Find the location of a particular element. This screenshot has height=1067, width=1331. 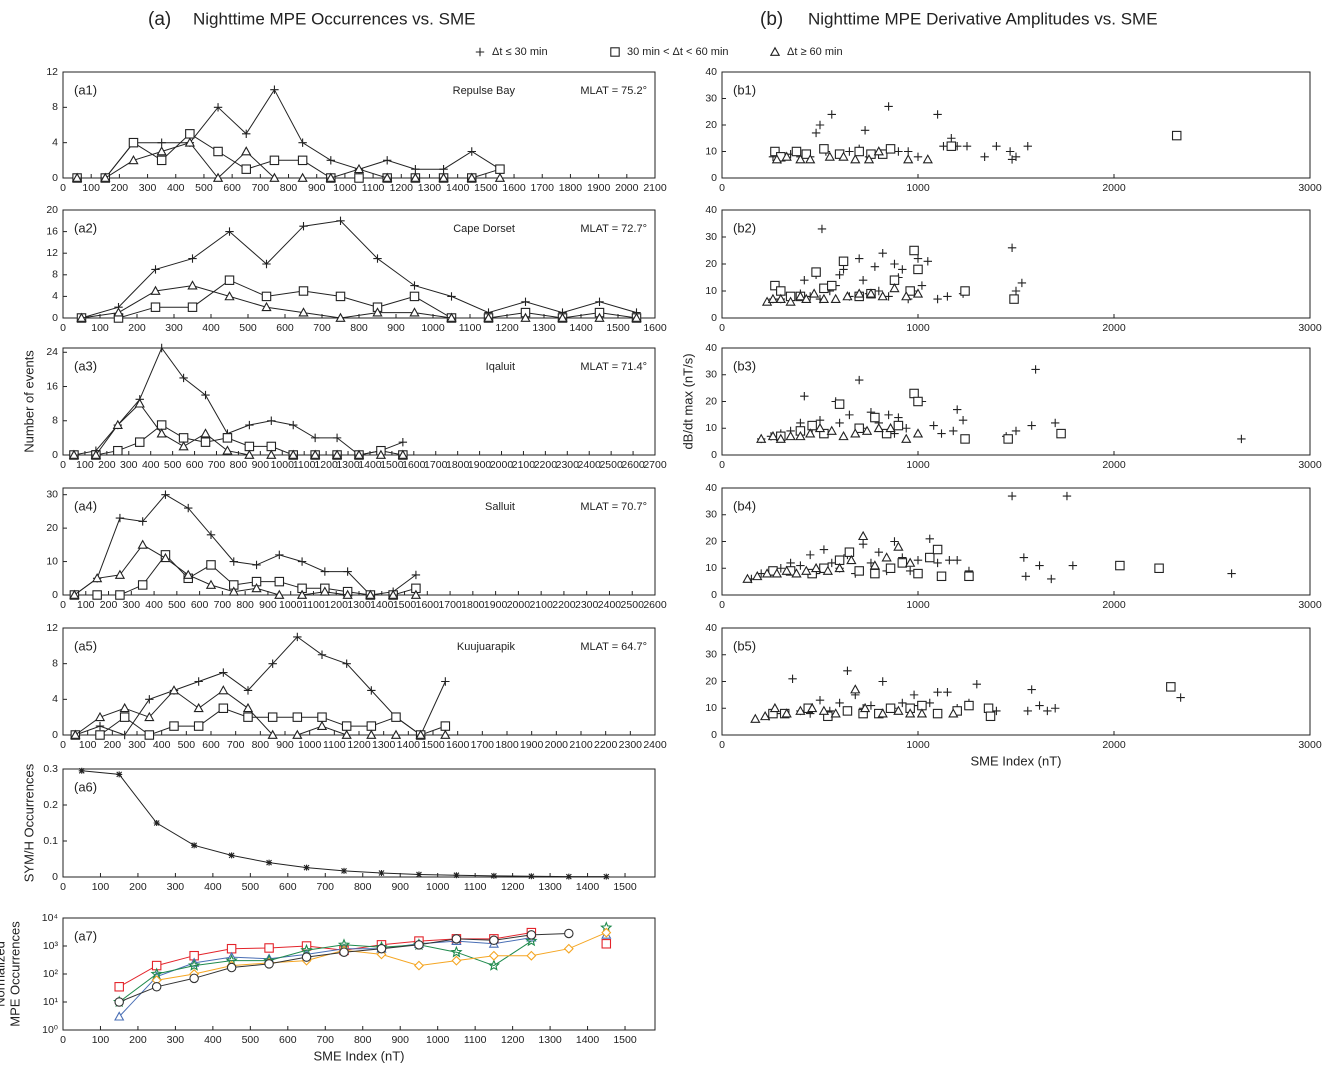

legend-label: Δt ≥ 60 min is located at coordinates (815, 52).